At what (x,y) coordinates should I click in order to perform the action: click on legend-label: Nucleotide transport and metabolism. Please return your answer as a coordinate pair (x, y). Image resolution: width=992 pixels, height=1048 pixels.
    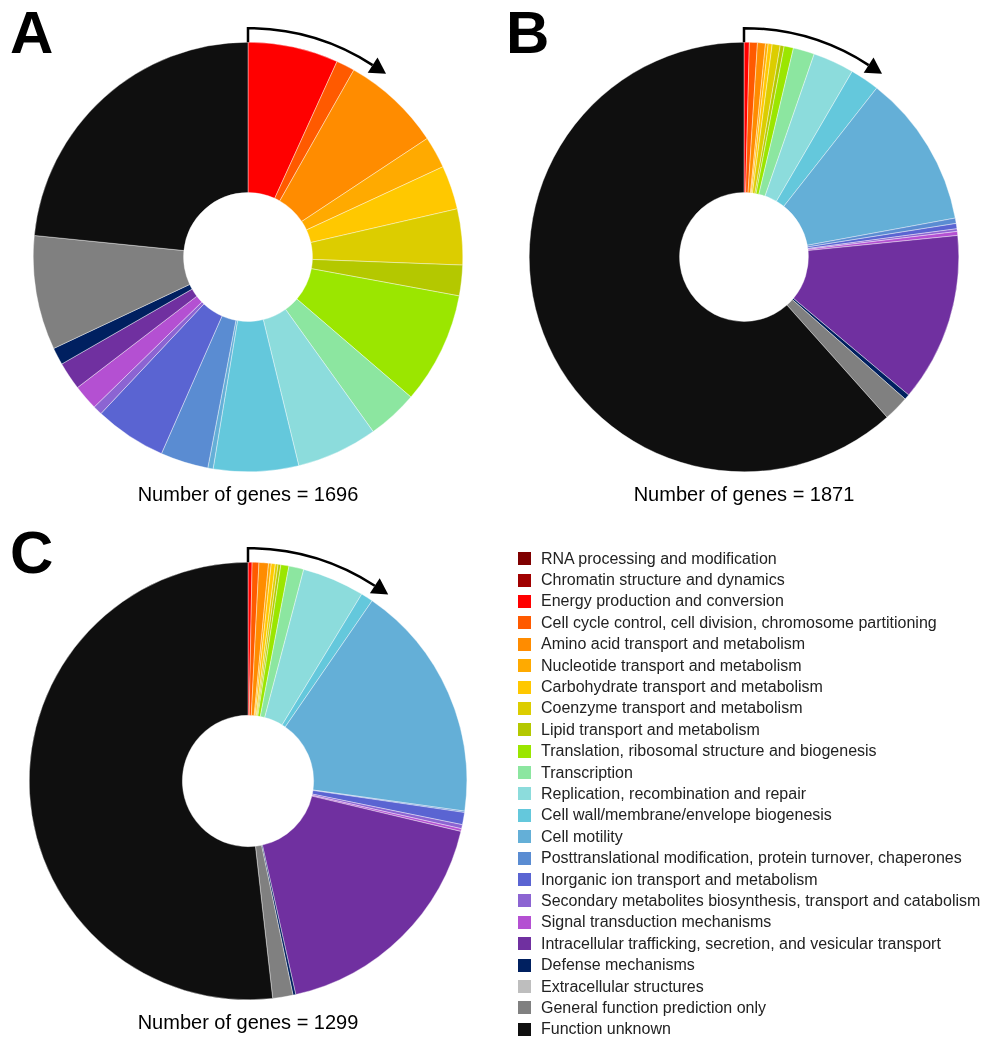
    Looking at the image, I should click on (671, 665).